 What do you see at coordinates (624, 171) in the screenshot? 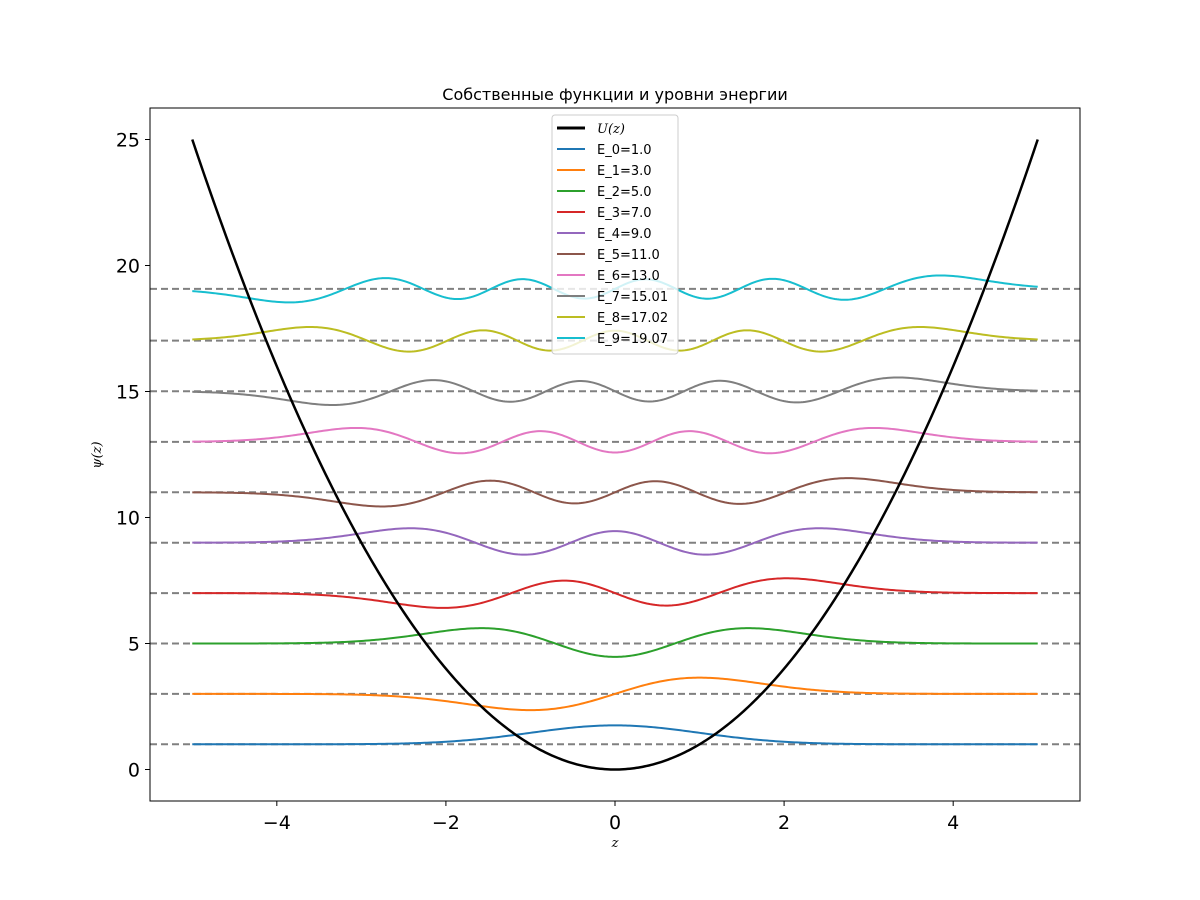
I see `legend-label-e1: E_1=3.0` at bounding box center [624, 171].